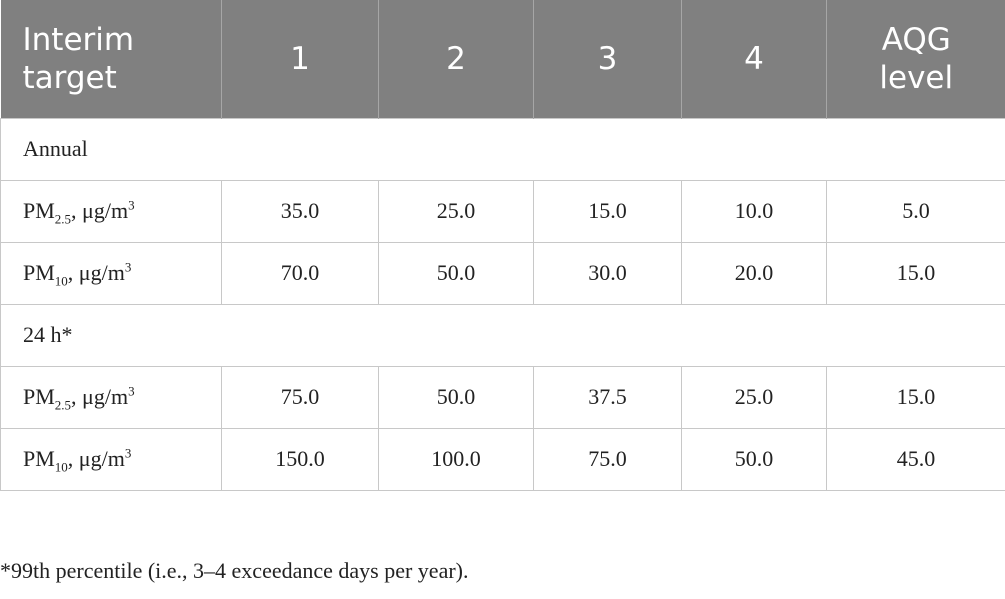 This screenshot has height=599, width=1005. I want to click on header-cell: 3, so click(607, 59).